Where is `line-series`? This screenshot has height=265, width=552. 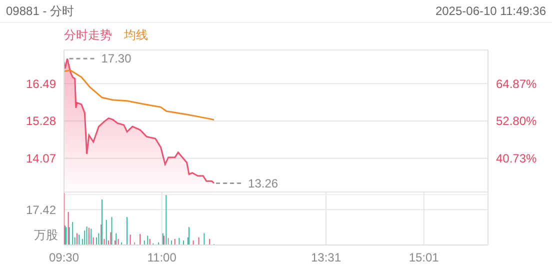
line-series is located at coordinates (139, 95).